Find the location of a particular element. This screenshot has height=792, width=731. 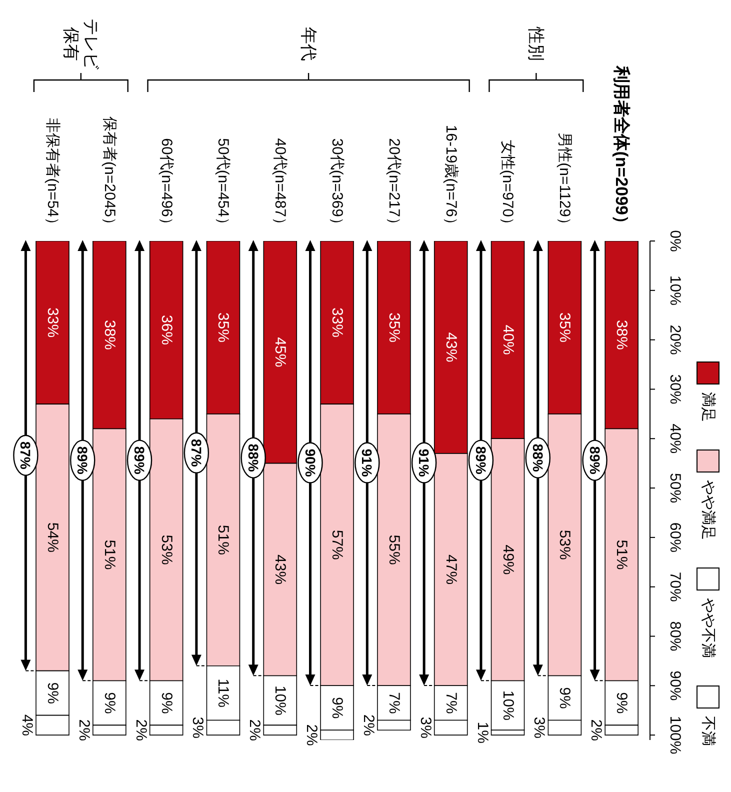

data-label: 11% is located at coordinates (223, 693).